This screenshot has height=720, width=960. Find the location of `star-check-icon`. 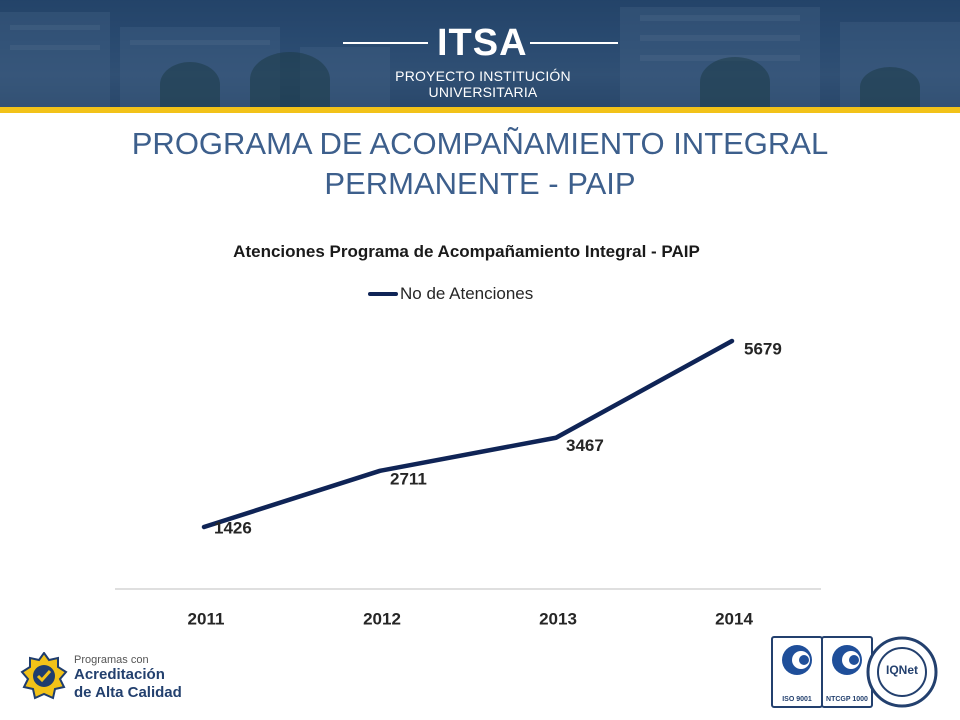

star-check-icon is located at coordinates (44, 676).